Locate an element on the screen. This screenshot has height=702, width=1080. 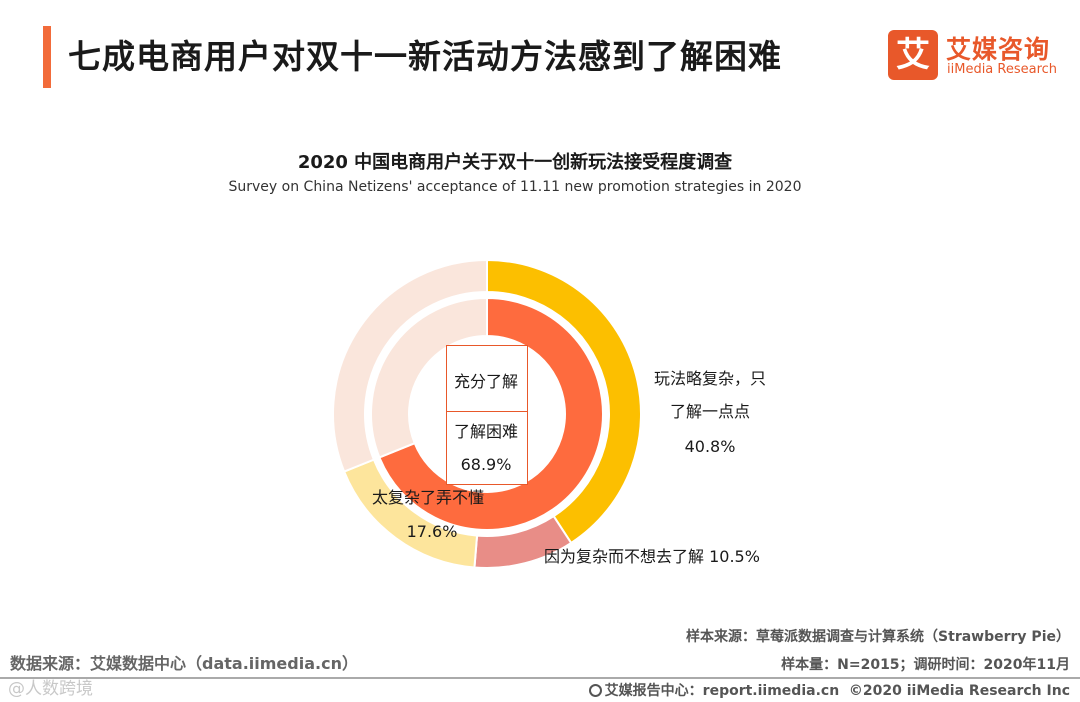
logo-chinese-name: 艾媒咨询 is located at coordinates (998, 49).